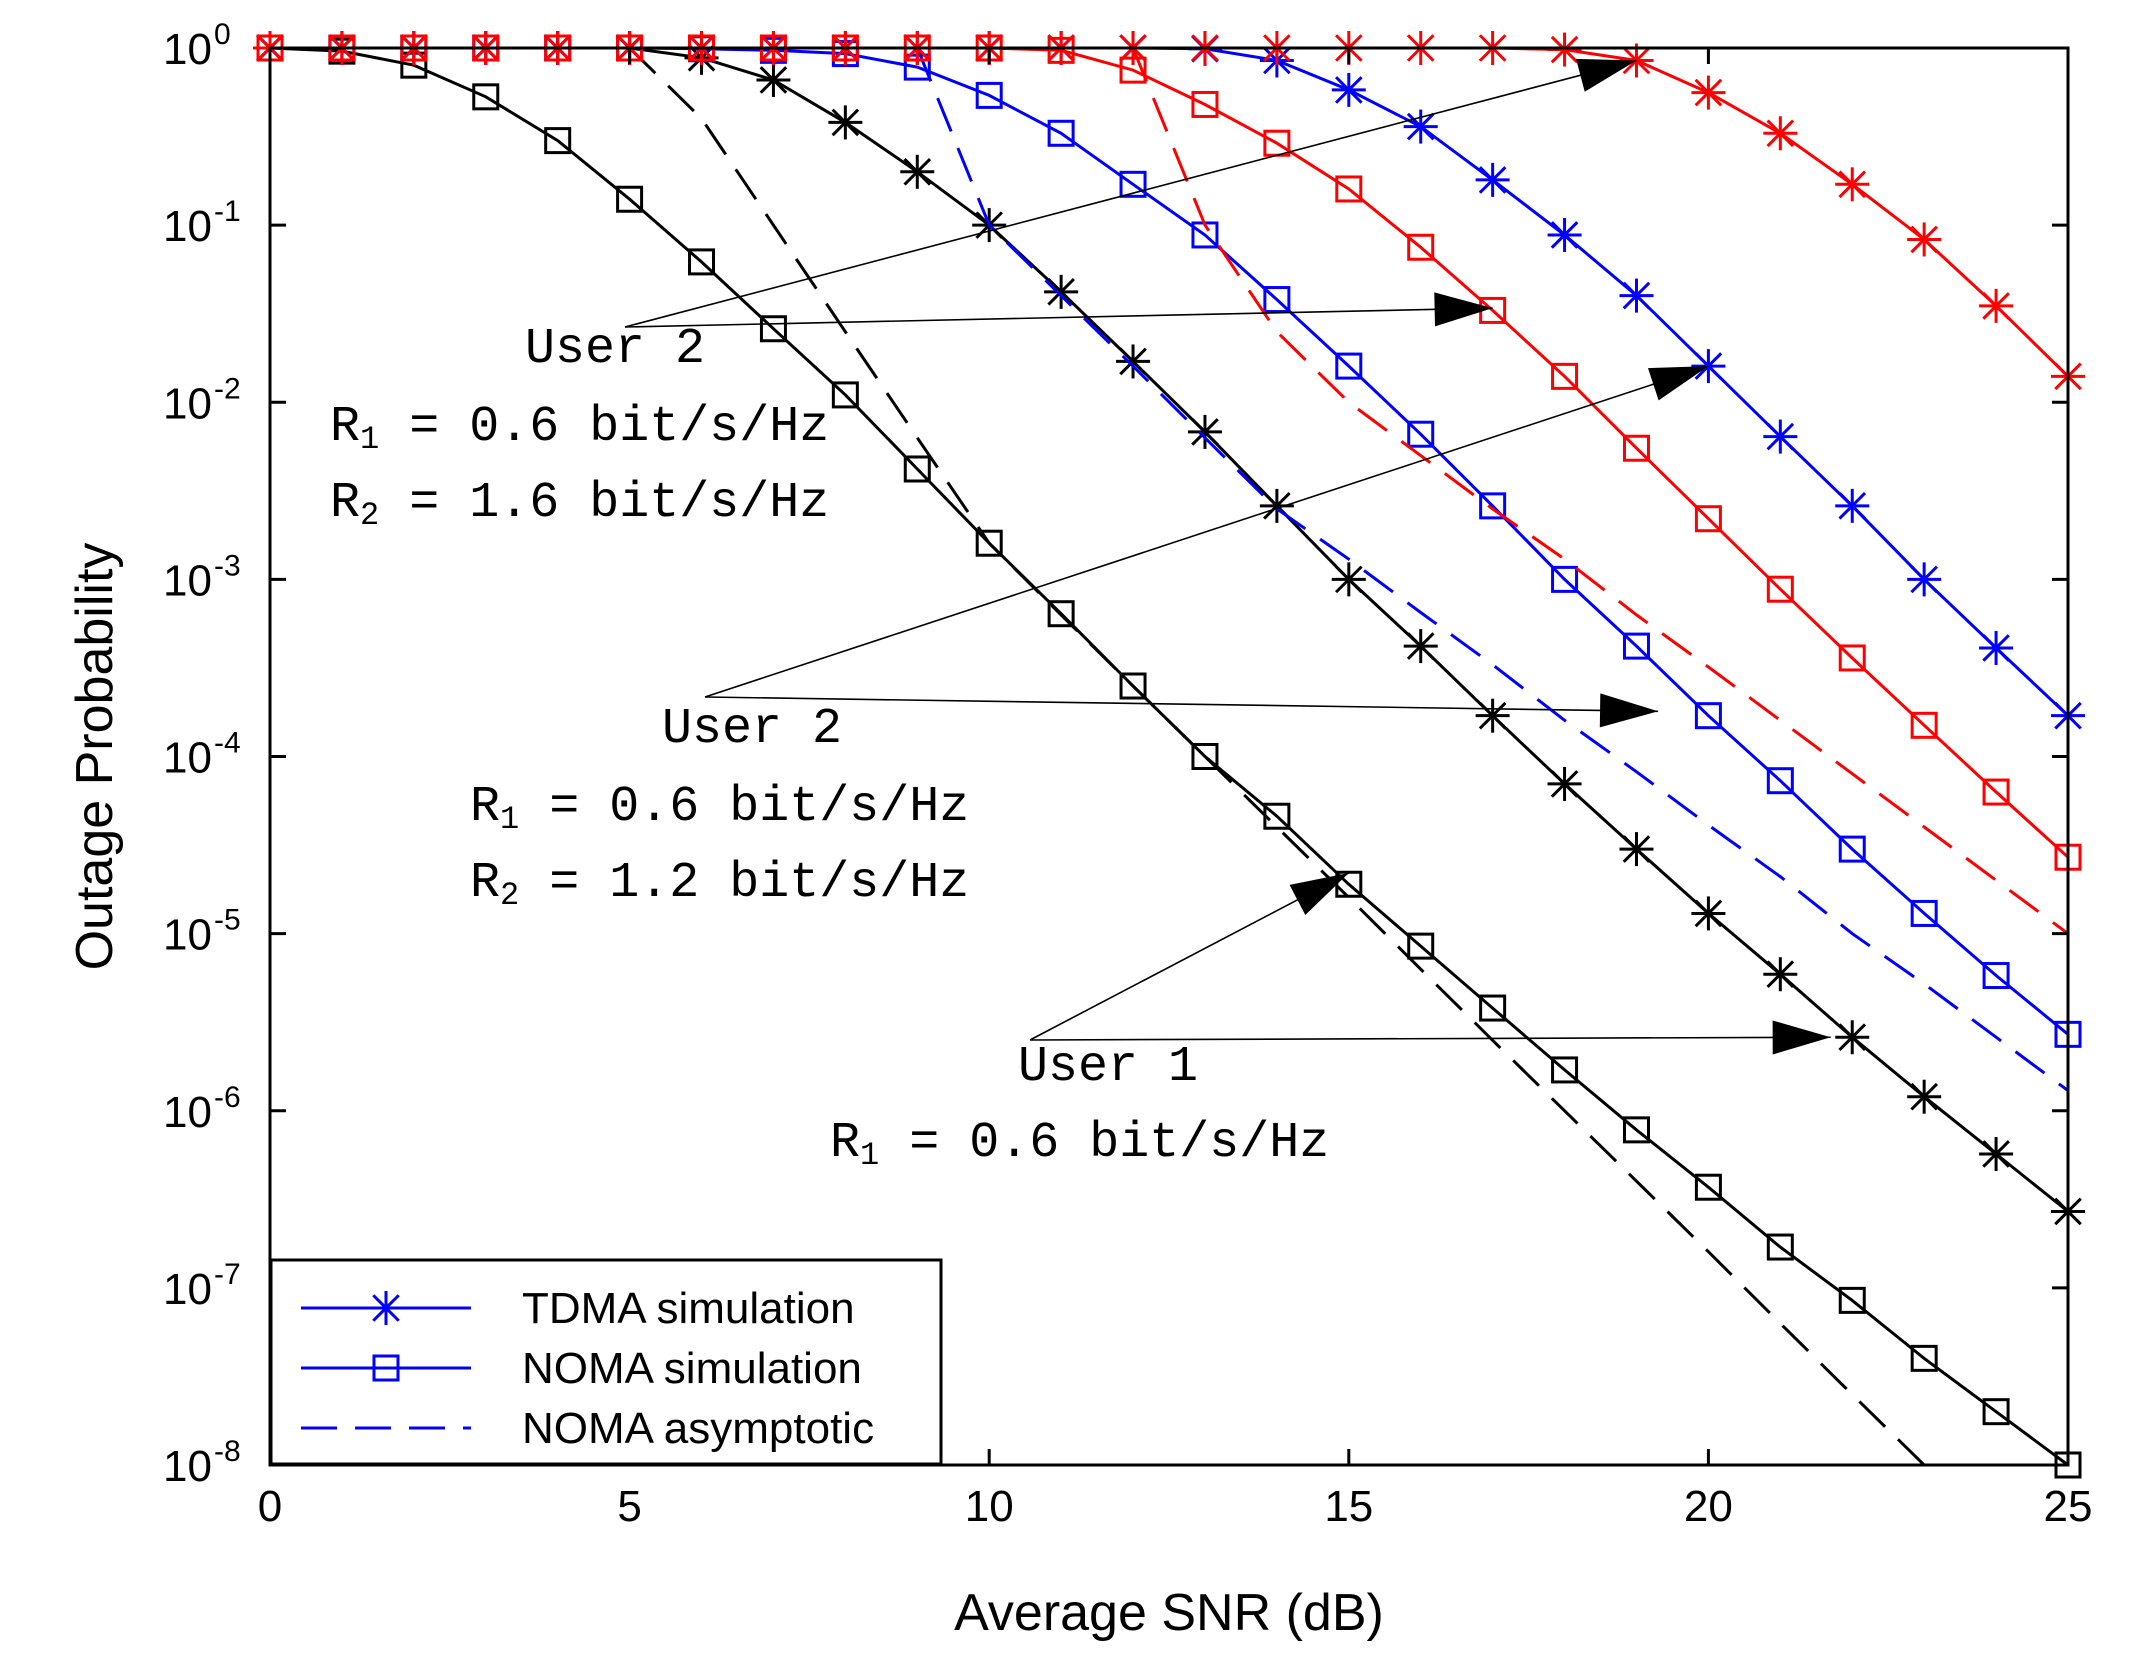 Image resolution: width=2150 pixels, height=1656 pixels. What do you see at coordinates (719, 884) in the screenshot?
I see `annotation-rate-line: R2 = 1.2 bit/s/Hz` at bounding box center [719, 884].